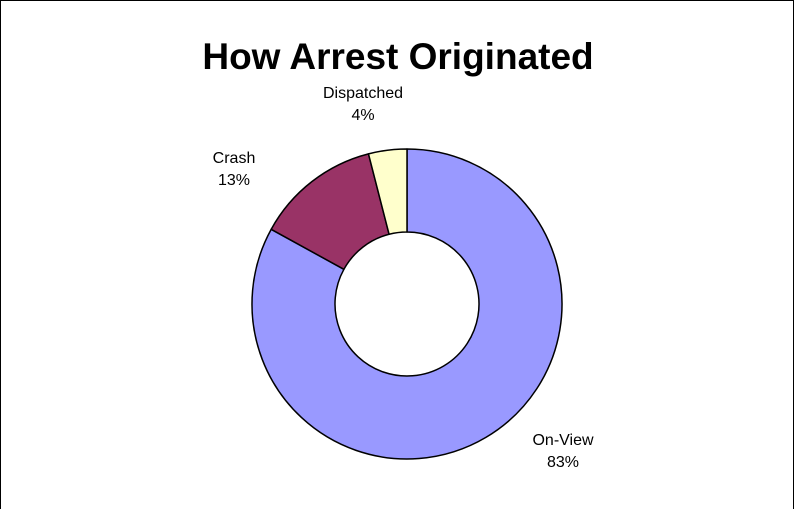 This screenshot has height=510, width=794. I want to click on slice-dispatched, so click(387, 192).